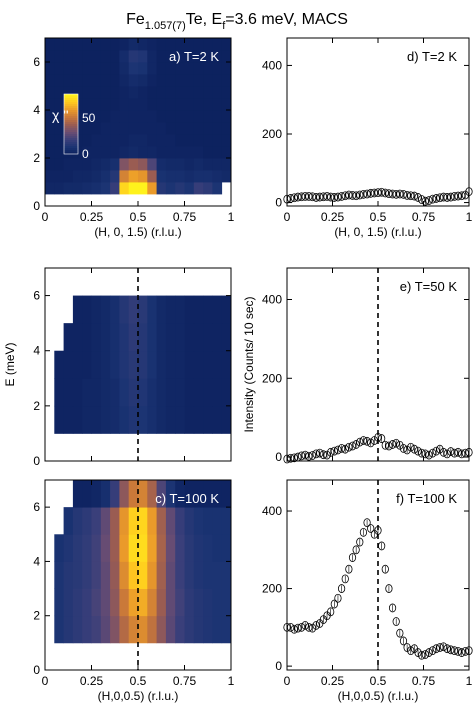 The image size is (474, 708). What do you see at coordinates (85, 154) in the screenshot?
I see `colorbar-tick-label: 0` at bounding box center [85, 154].